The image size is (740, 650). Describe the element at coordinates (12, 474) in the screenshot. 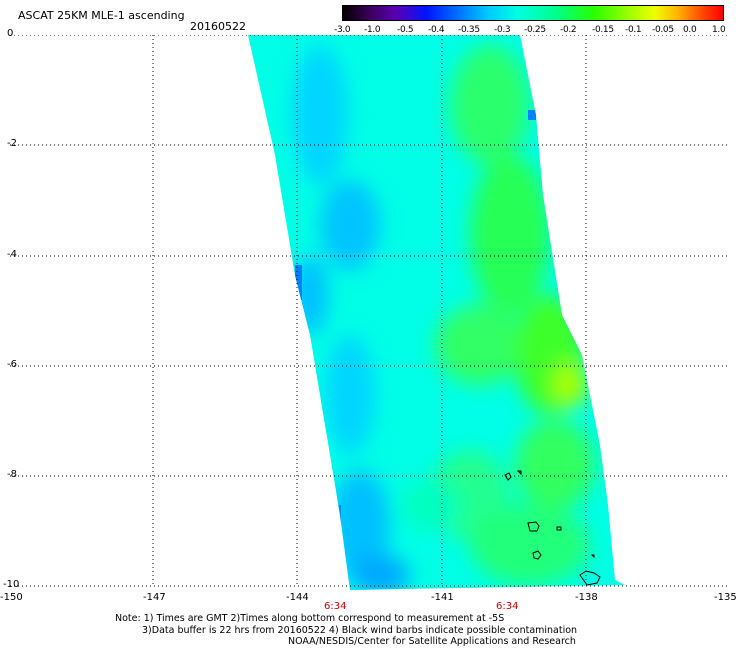

I see `lat-label: -8` at that location.